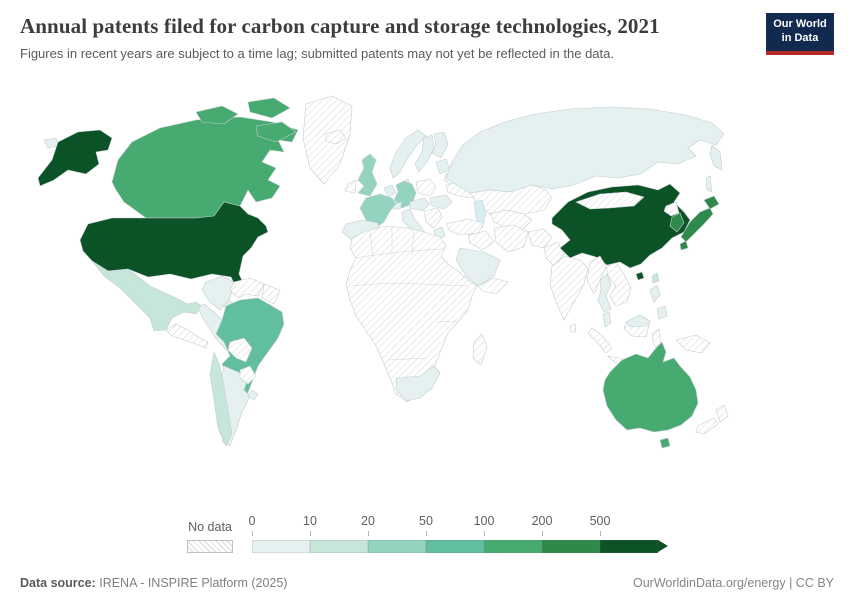  Describe the element at coordinates (247, 288) in the screenshot. I see `country-venezuela` at that location.